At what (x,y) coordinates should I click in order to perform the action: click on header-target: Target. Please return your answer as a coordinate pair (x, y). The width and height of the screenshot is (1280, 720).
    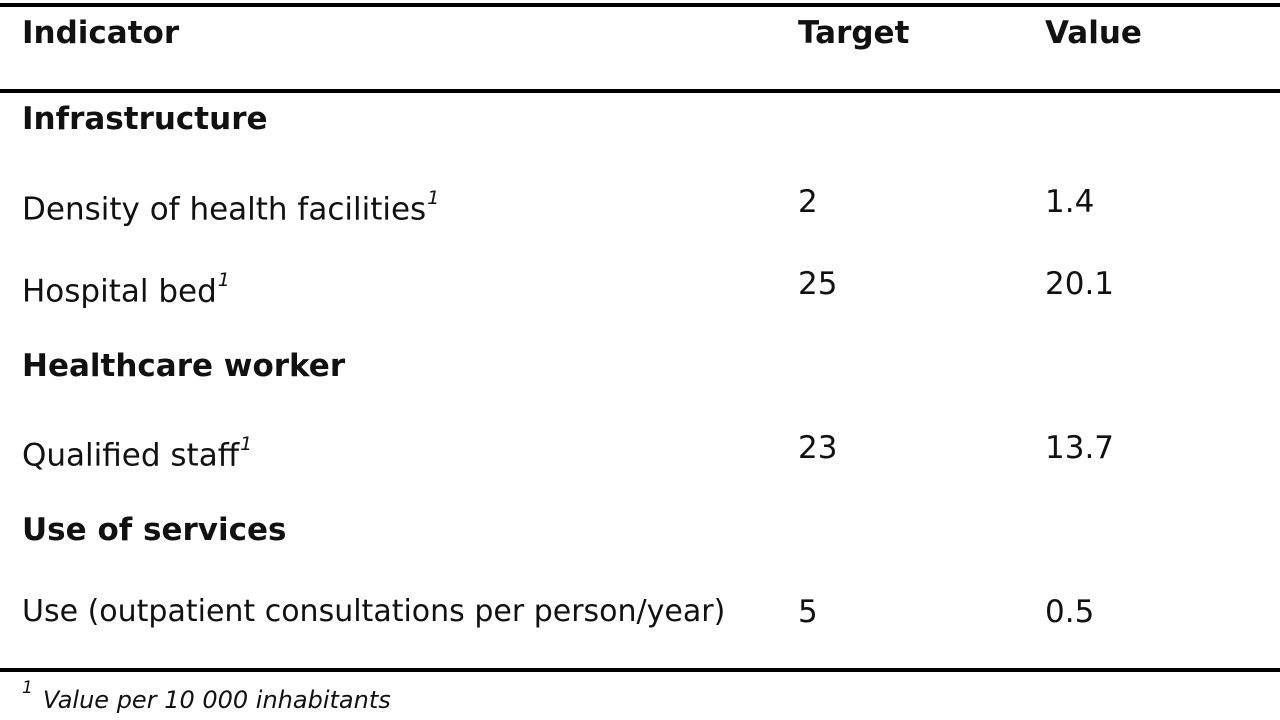
    Looking at the image, I should click on (854, 33).